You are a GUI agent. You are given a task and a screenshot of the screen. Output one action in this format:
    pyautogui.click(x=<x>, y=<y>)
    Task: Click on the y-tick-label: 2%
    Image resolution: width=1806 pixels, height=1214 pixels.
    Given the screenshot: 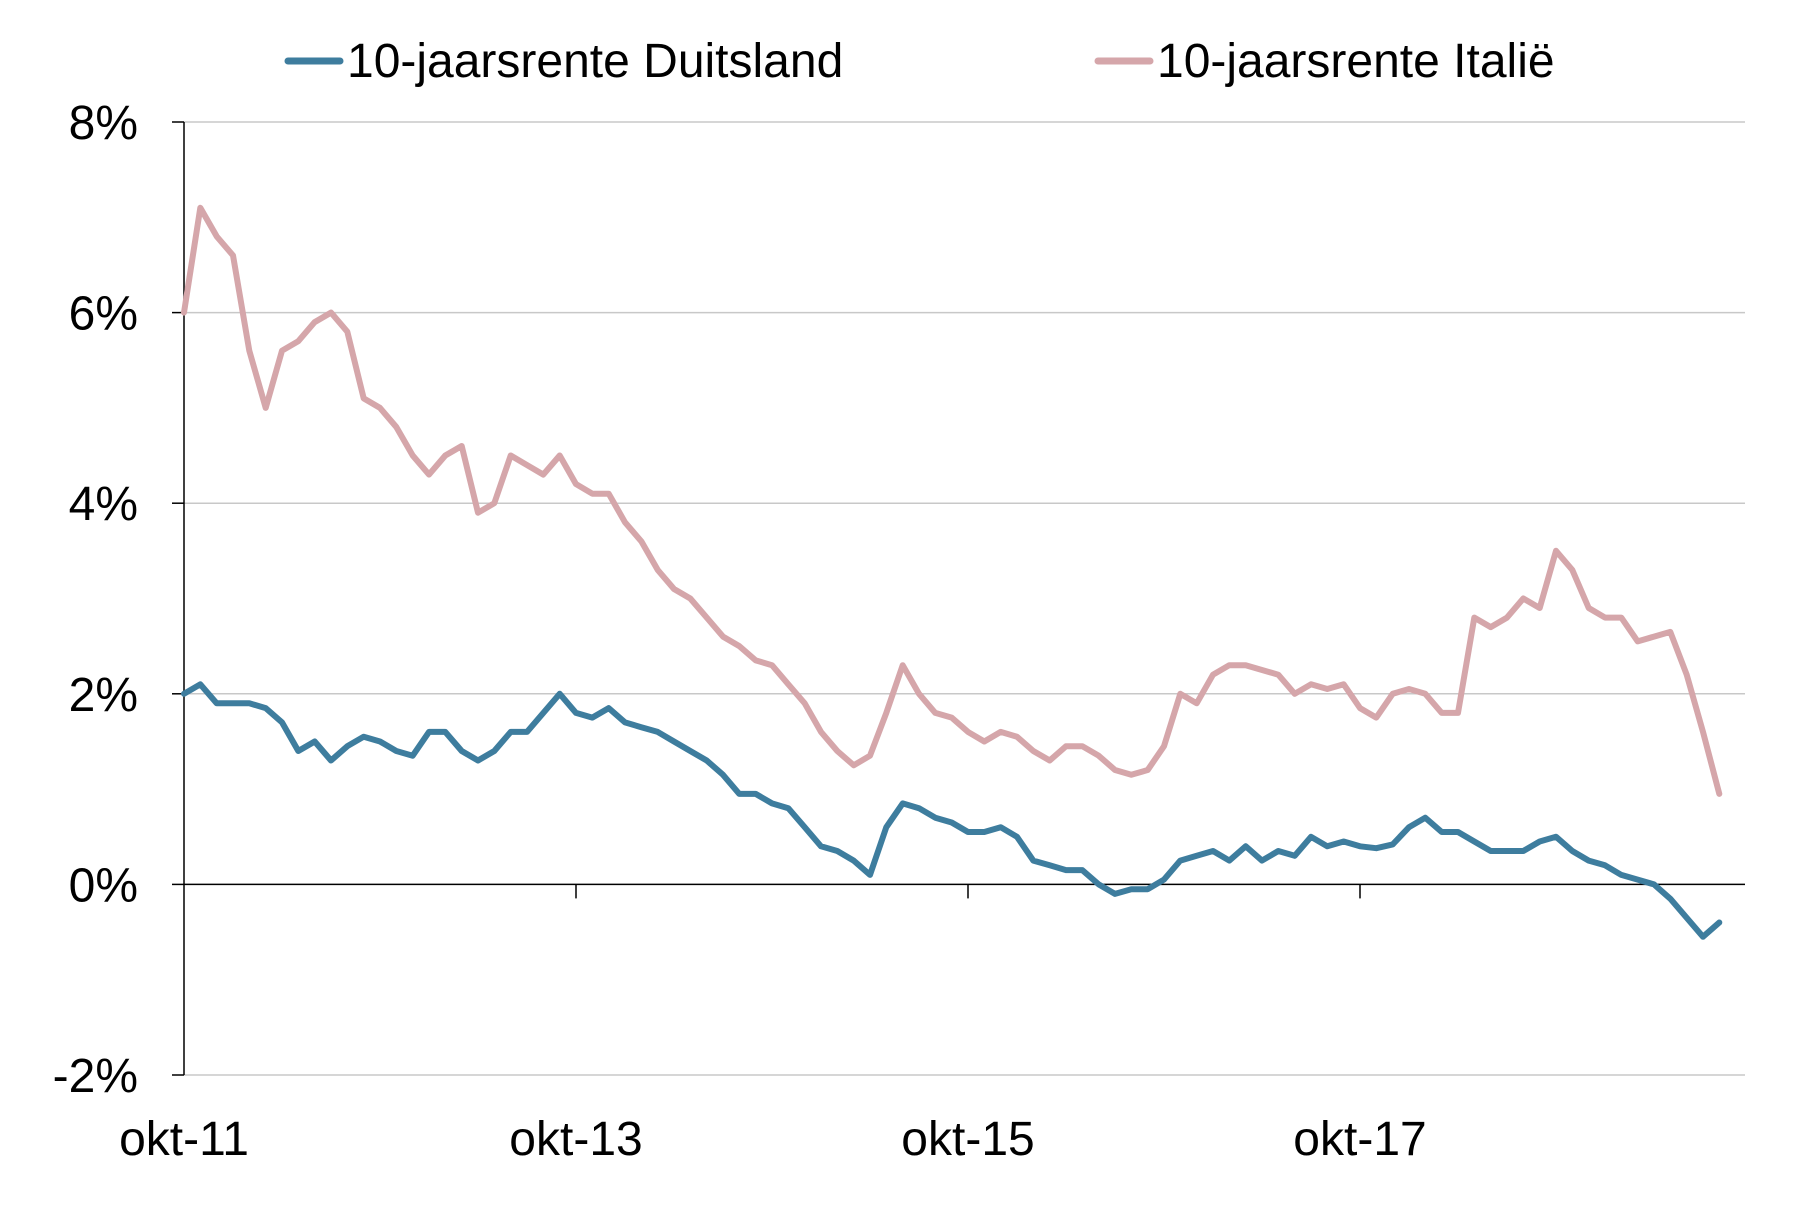 What is the action you would take?
    pyautogui.click(x=103, y=695)
    